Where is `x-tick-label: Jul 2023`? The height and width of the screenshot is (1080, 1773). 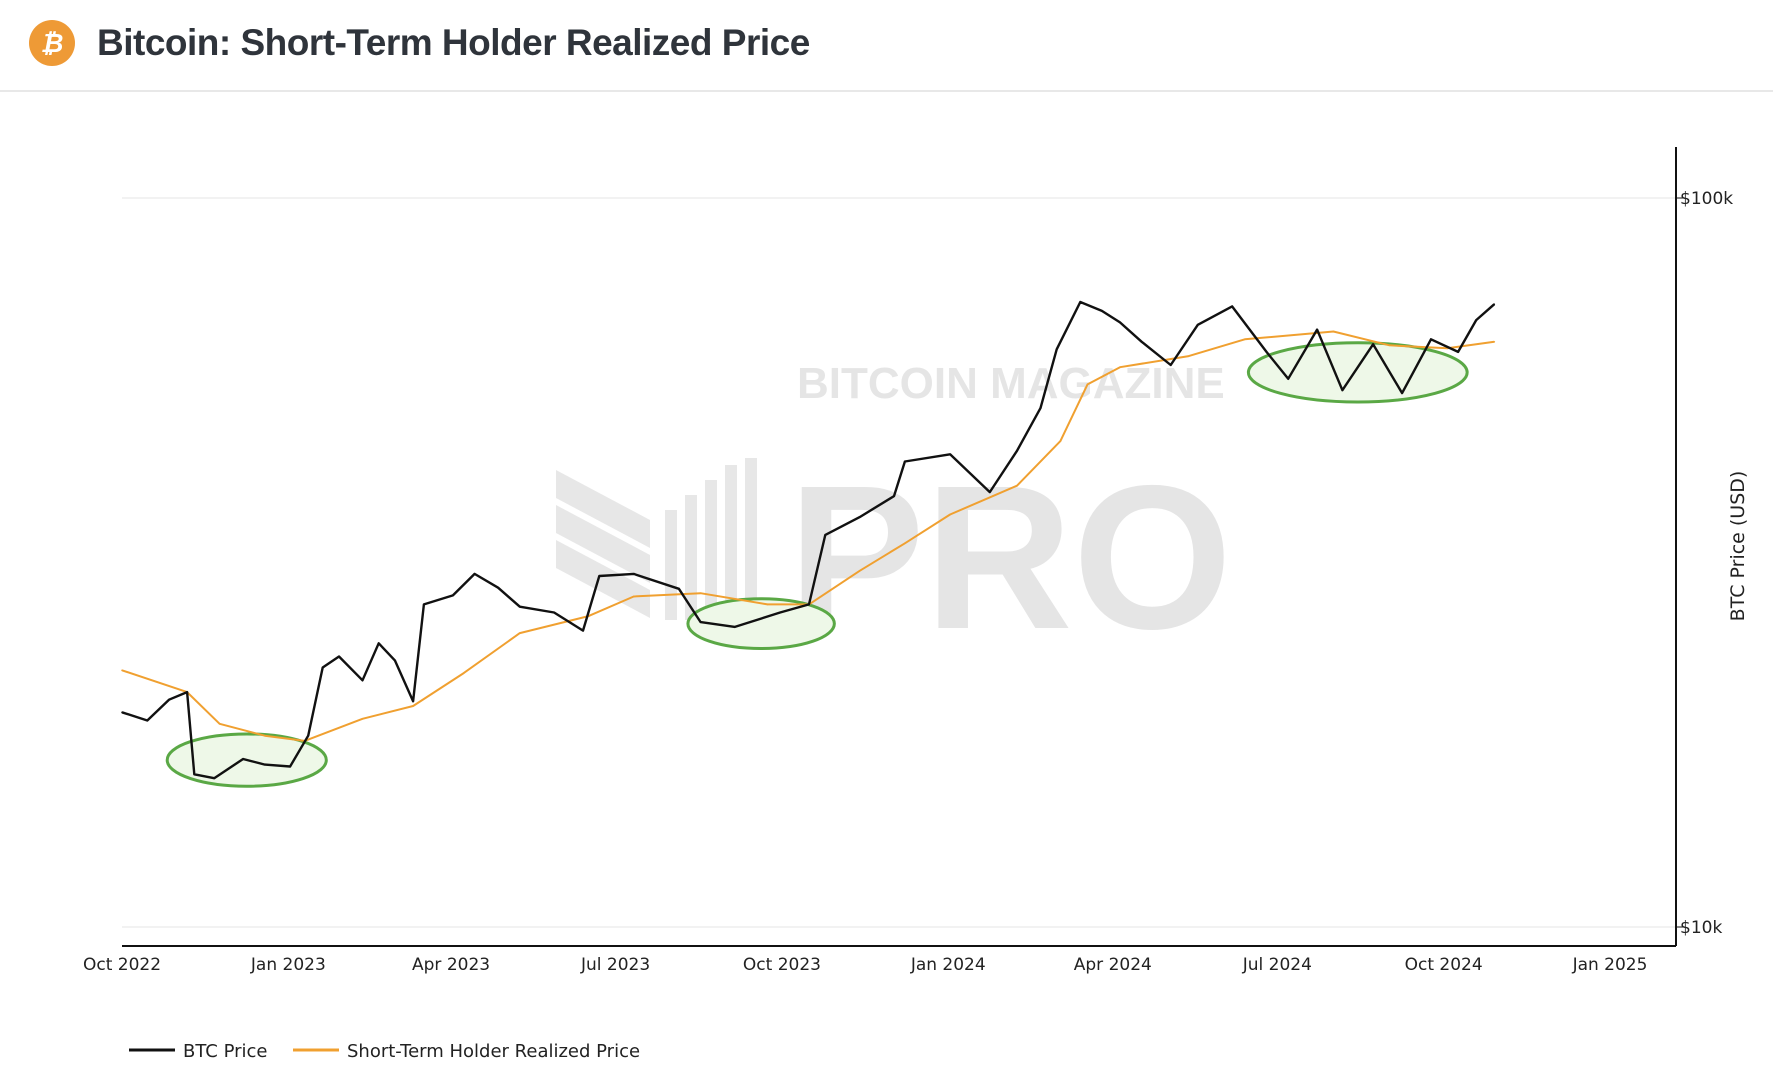 x-tick-label: Jul 2023 is located at coordinates (615, 965).